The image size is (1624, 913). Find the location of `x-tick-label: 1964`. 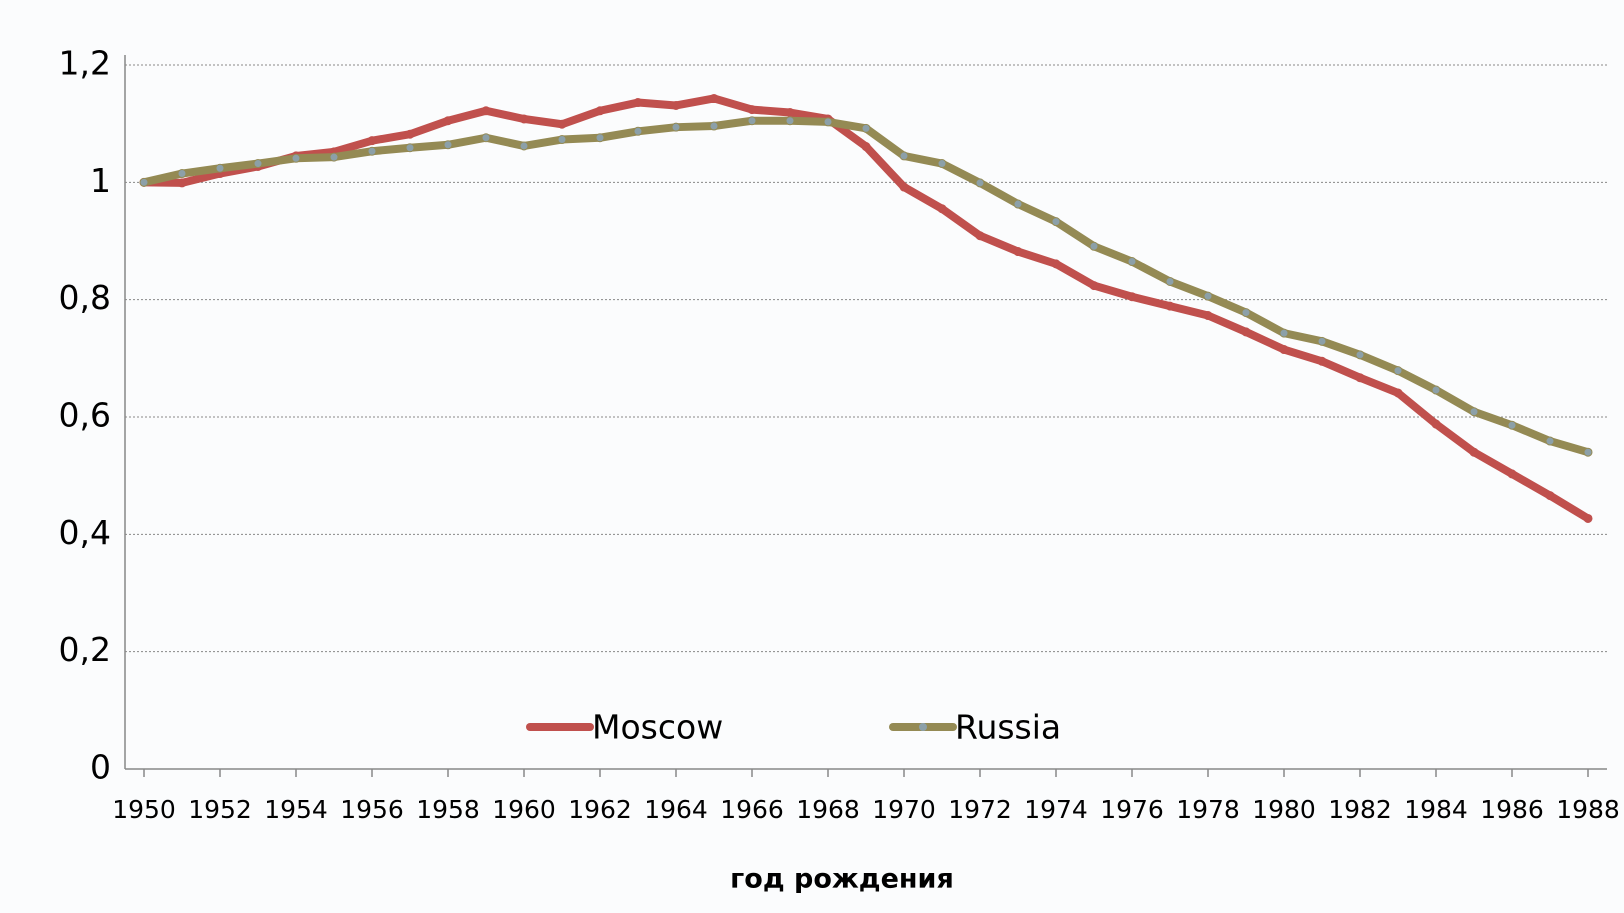

x-tick-label: 1964 is located at coordinates (676, 809).